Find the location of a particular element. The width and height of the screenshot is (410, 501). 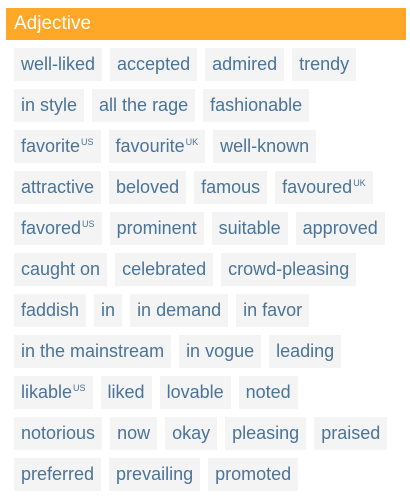

synonym-chip: caught on is located at coordinates (61, 269).